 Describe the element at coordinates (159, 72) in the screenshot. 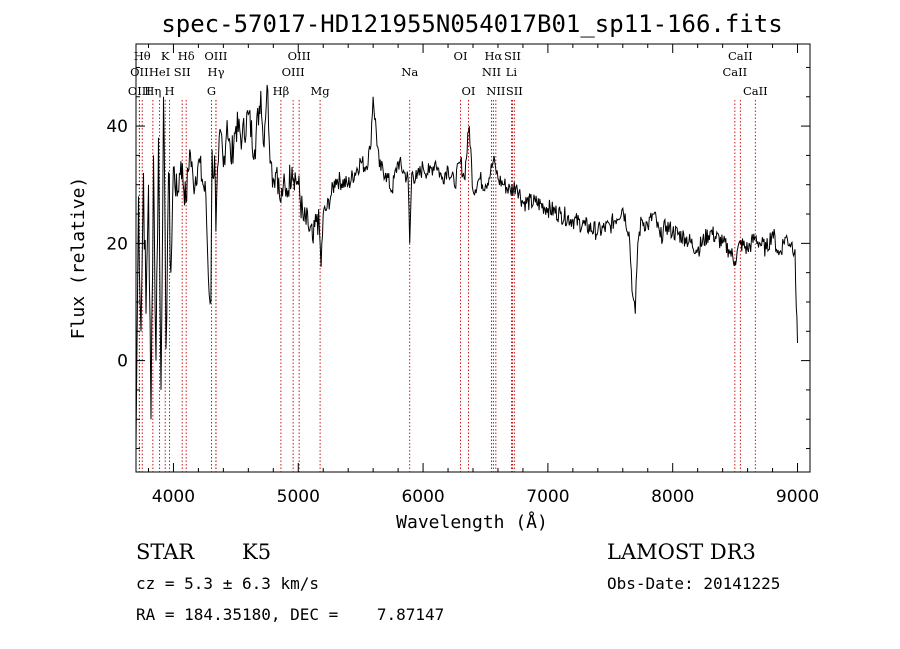

I see `spectral-line-label: HeI` at that location.